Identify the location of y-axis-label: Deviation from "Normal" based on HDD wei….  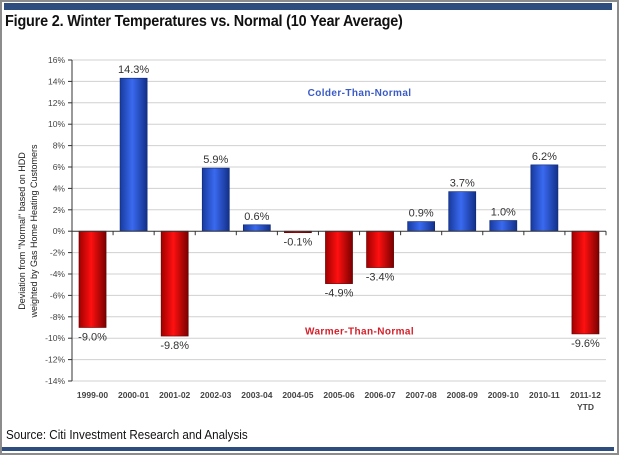
(28, 231).